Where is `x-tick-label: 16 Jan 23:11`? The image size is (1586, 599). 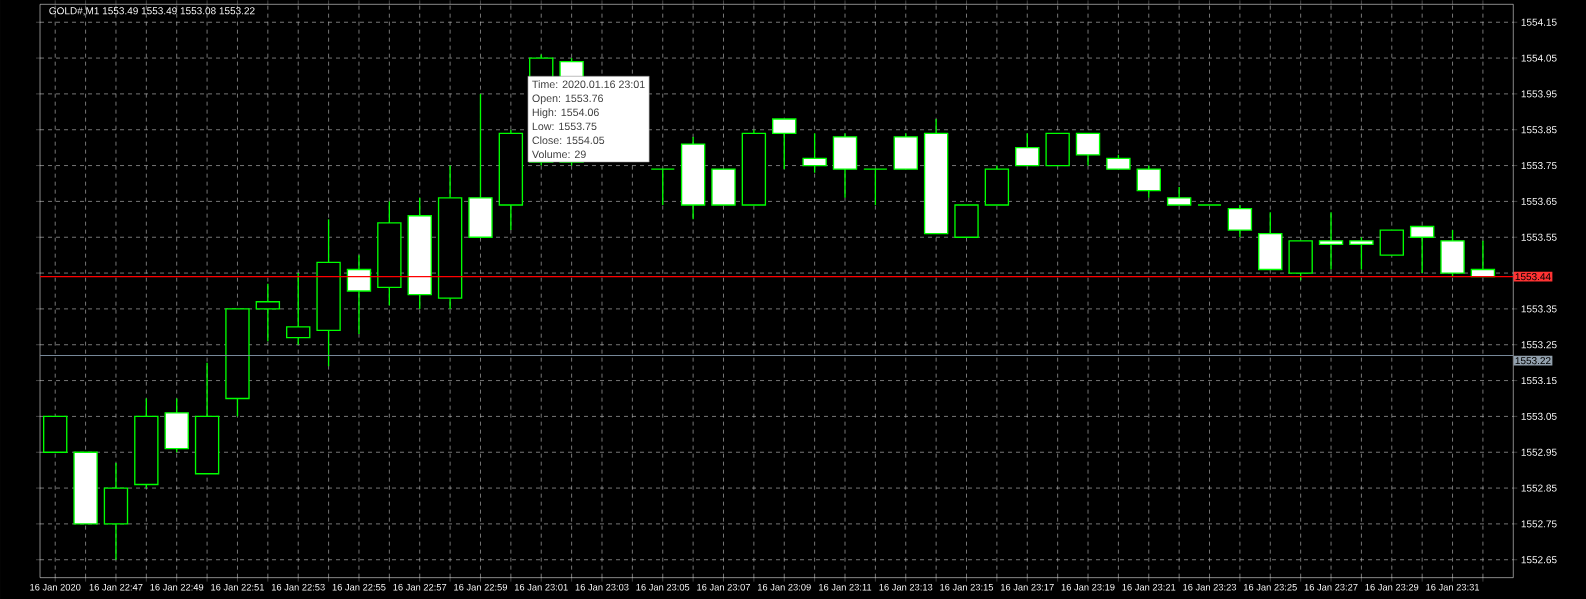
x-tick-label: 16 Jan 23:11 is located at coordinates (845, 587).